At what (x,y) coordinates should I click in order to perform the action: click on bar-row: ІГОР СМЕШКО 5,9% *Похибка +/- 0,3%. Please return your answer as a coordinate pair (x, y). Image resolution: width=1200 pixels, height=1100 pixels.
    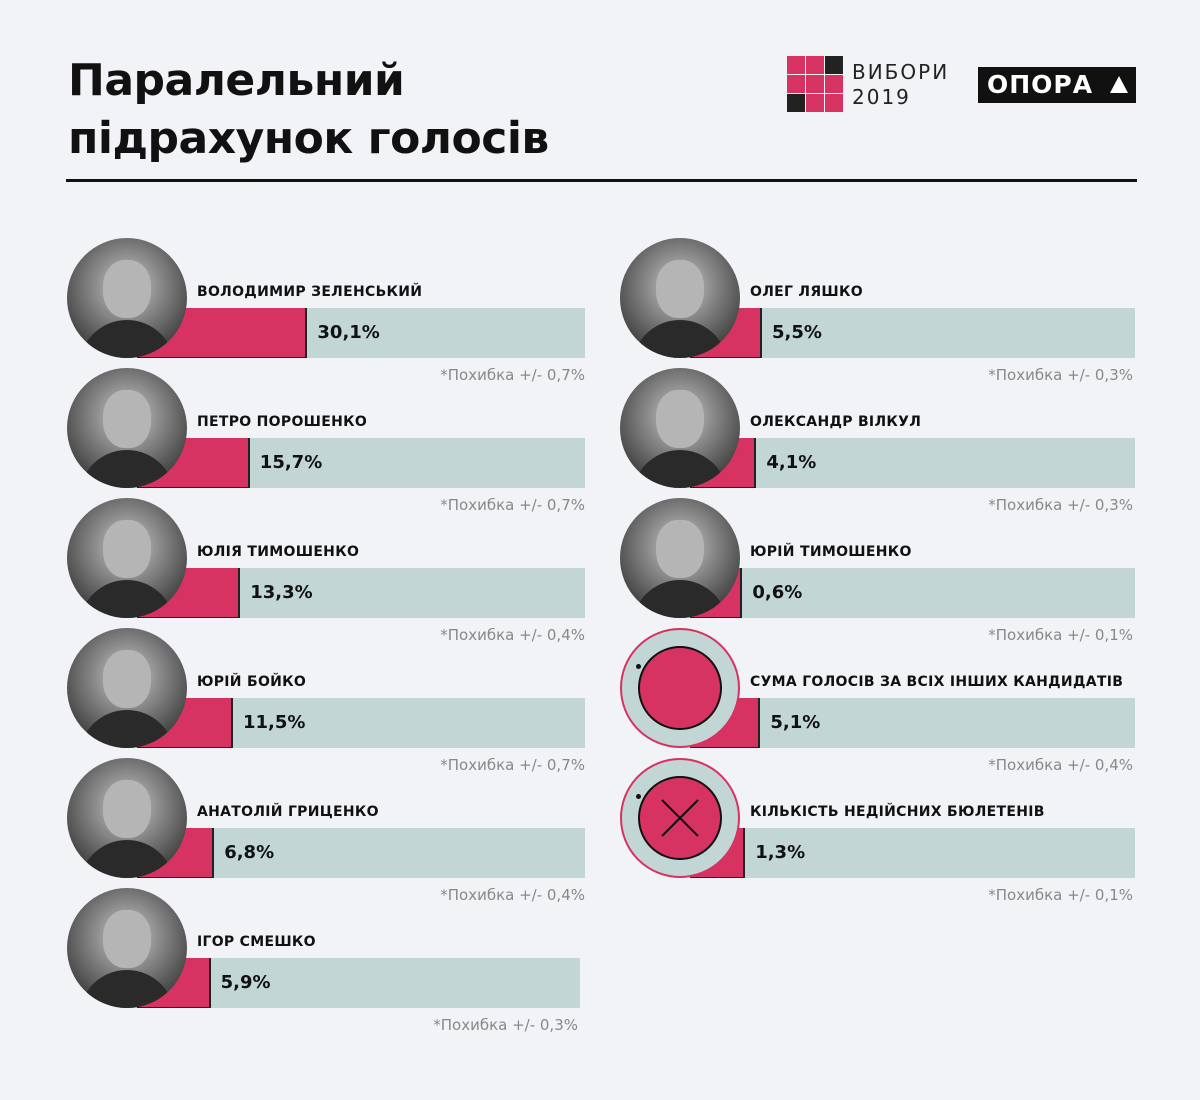
    Looking at the image, I should click on (327, 961).